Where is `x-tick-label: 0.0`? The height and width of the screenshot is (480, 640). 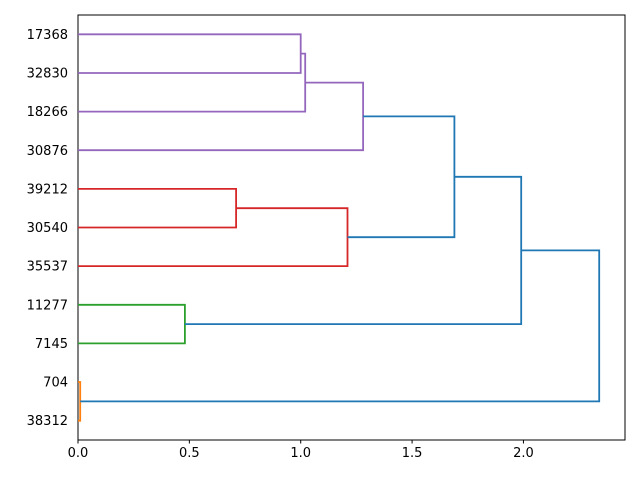
x-tick-label: 0.0 is located at coordinates (78, 453).